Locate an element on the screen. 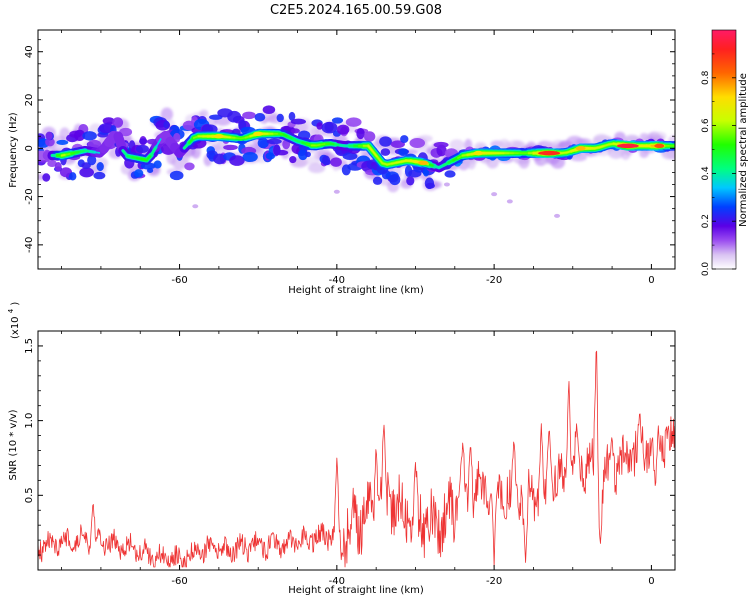 This screenshot has height=604, width=750. spectrogram-x-tick-label: -60 is located at coordinates (179, 280).